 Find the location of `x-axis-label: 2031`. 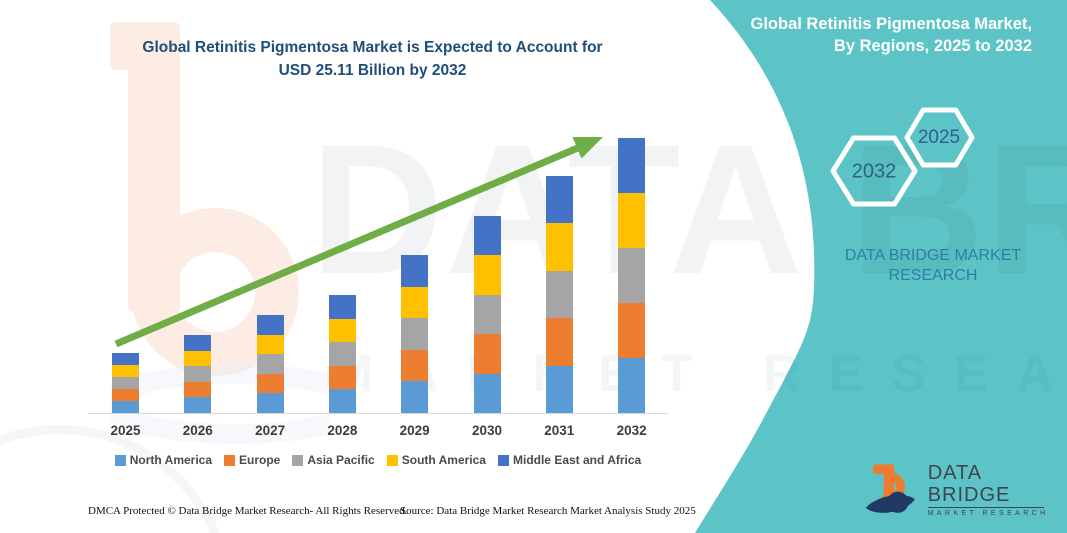

x-axis-label: 2031 is located at coordinates (559, 430).